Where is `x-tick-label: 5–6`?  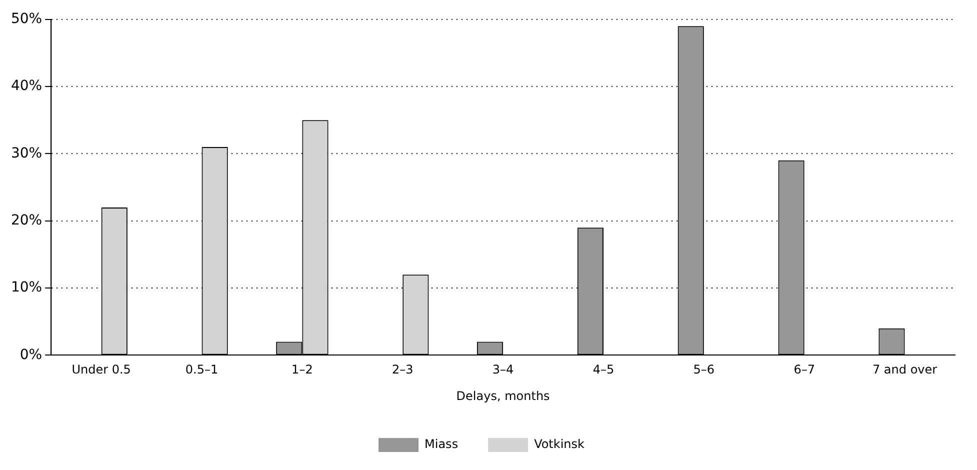
x-tick-label: 5–6 is located at coordinates (704, 369).